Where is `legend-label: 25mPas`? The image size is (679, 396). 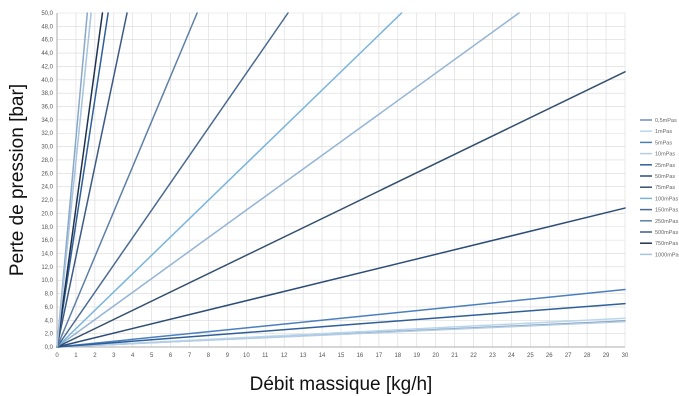 legend-label: 25mPas is located at coordinates (665, 166).